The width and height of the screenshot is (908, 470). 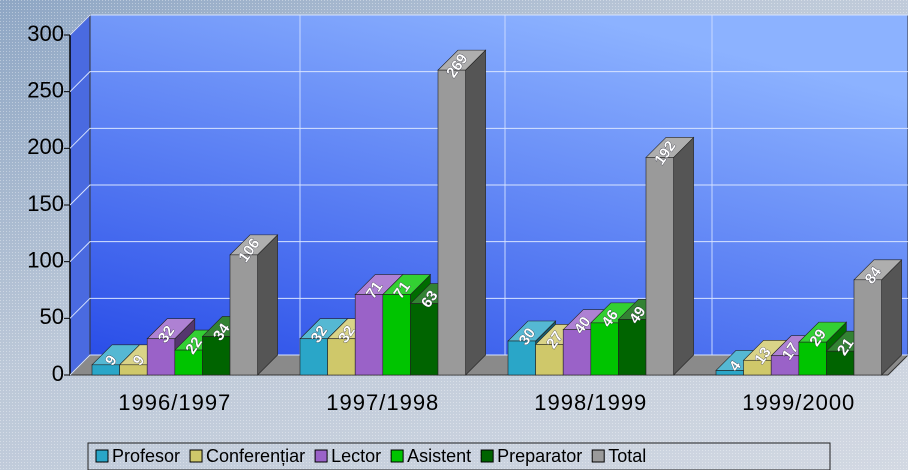 I want to click on y-tick-label: 100, so click(x=45, y=259).